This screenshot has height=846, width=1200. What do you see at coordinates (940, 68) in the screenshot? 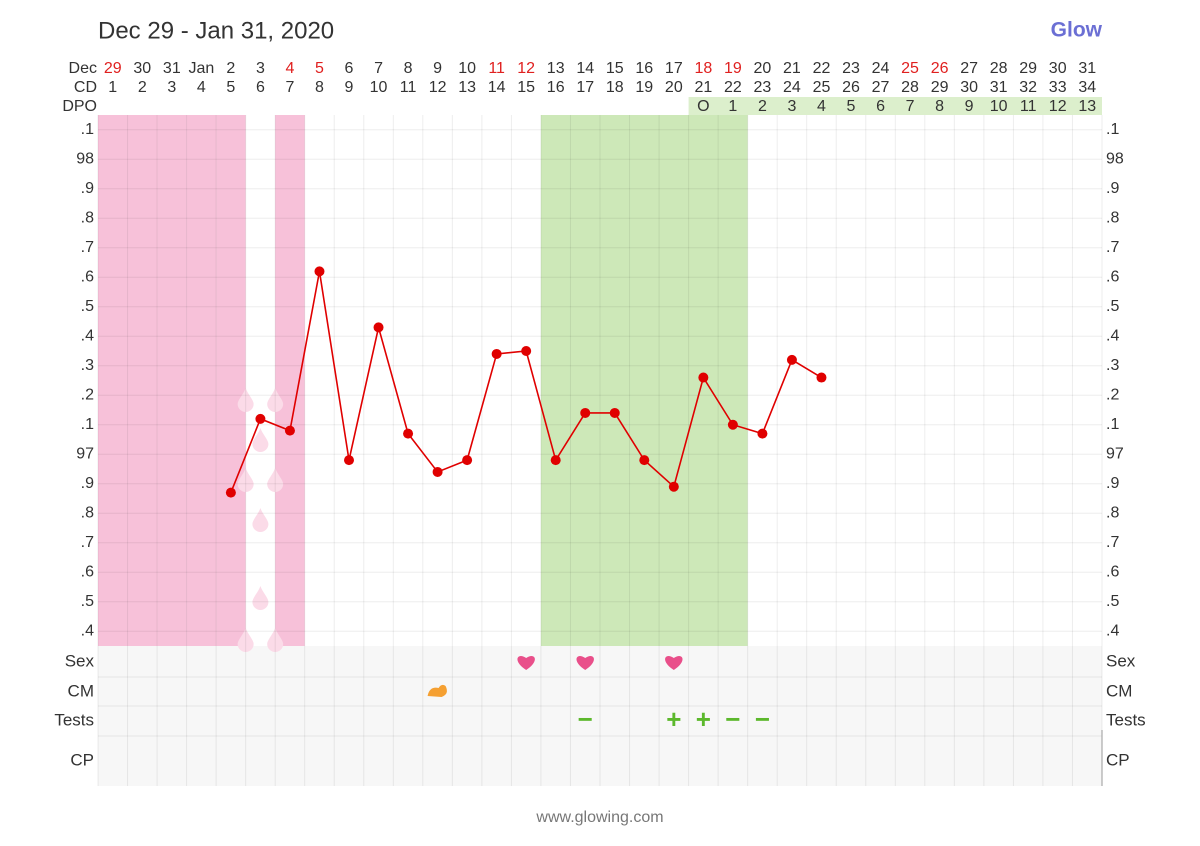
I see `date-label: 26` at bounding box center [940, 68].